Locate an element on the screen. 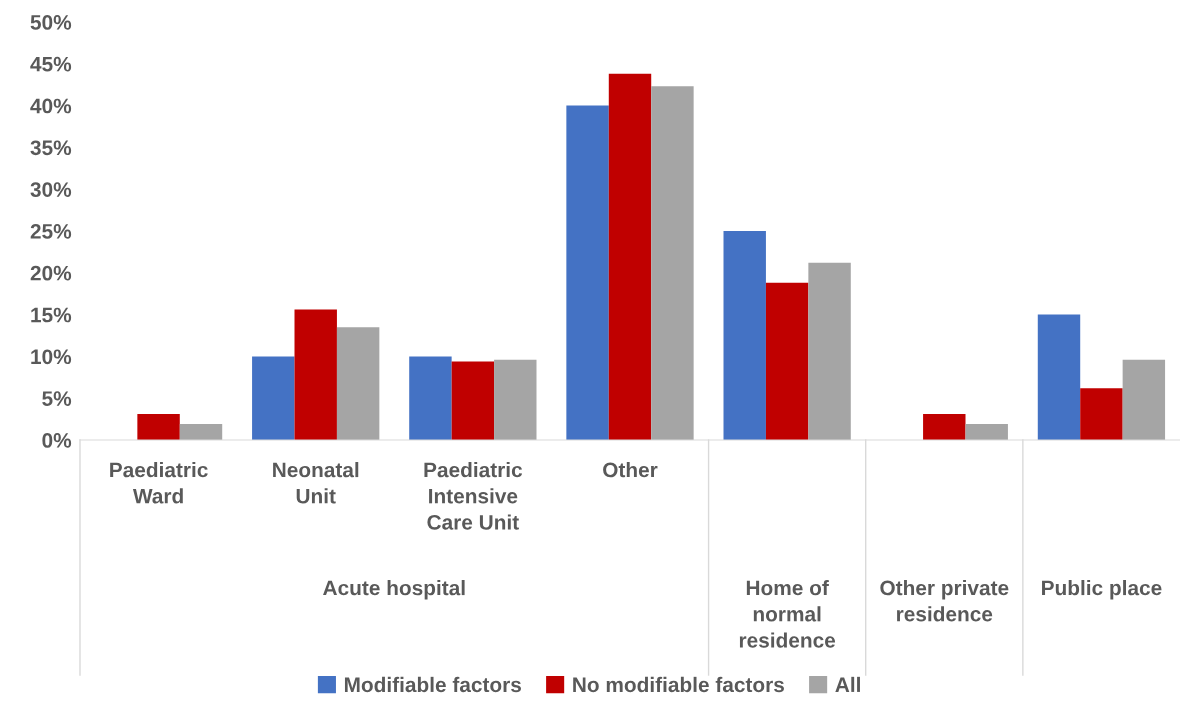  y-tick-label: 50% is located at coordinates (51, 22).